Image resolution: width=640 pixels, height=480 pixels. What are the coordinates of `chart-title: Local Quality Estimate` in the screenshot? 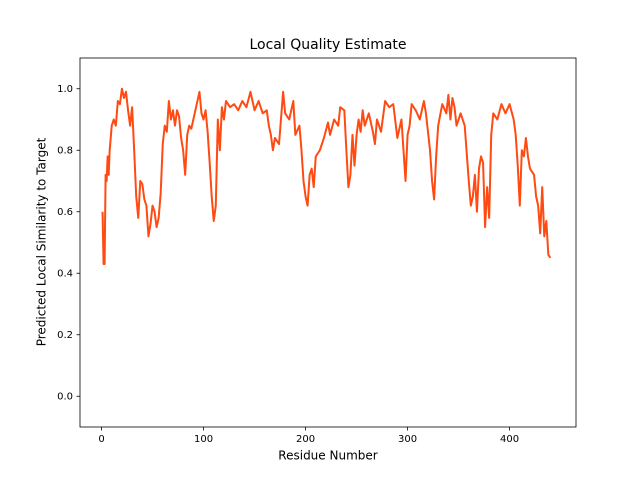 It's located at (327, 45).